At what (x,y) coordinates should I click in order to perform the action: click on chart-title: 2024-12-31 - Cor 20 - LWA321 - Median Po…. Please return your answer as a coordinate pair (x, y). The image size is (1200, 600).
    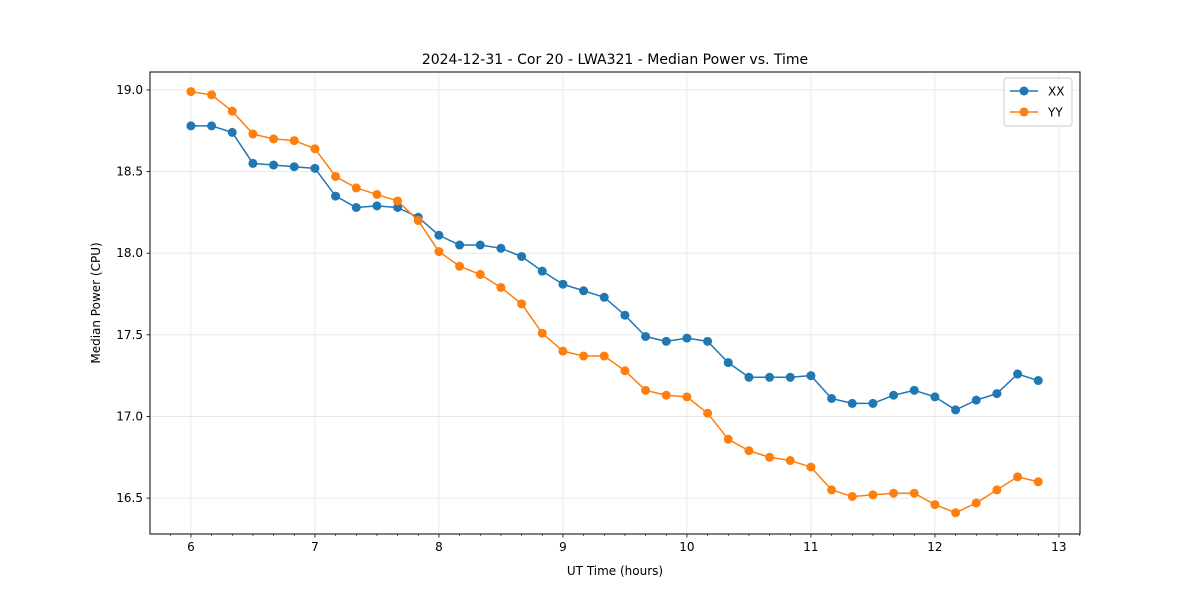
    Looking at the image, I should click on (615, 60).